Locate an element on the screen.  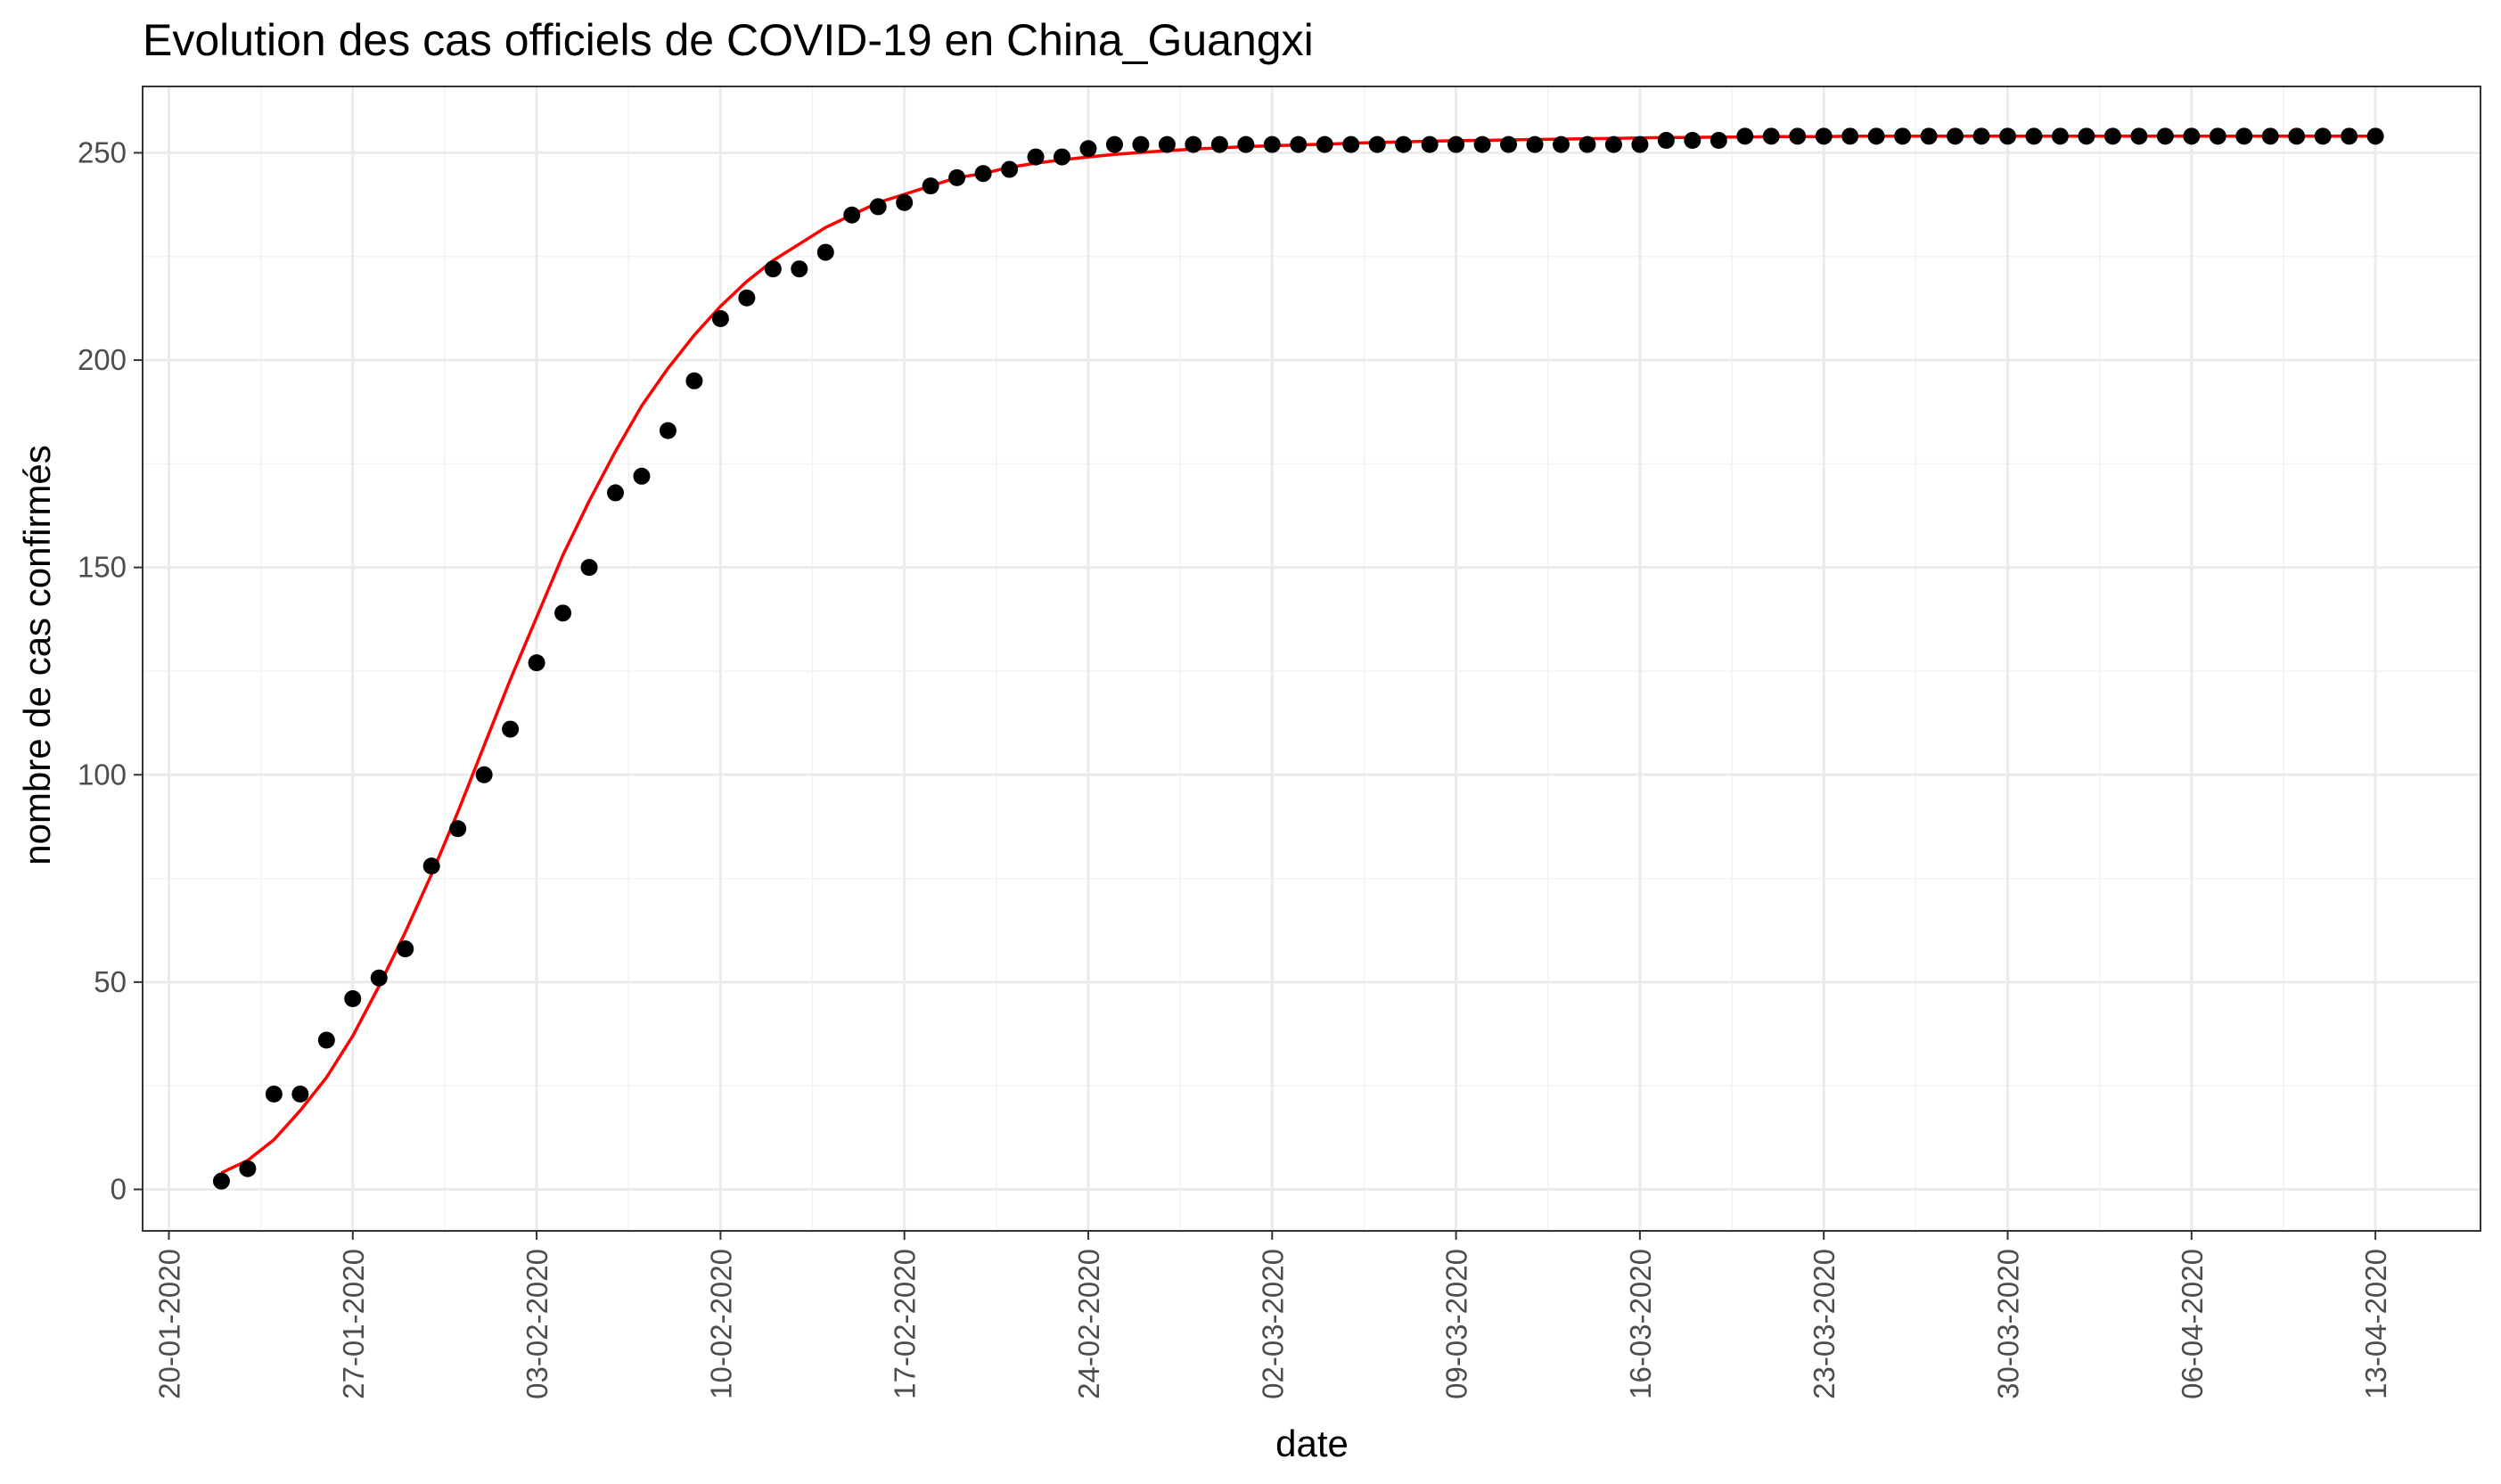
y-tick-label: 250 is located at coordinates (103, 151).